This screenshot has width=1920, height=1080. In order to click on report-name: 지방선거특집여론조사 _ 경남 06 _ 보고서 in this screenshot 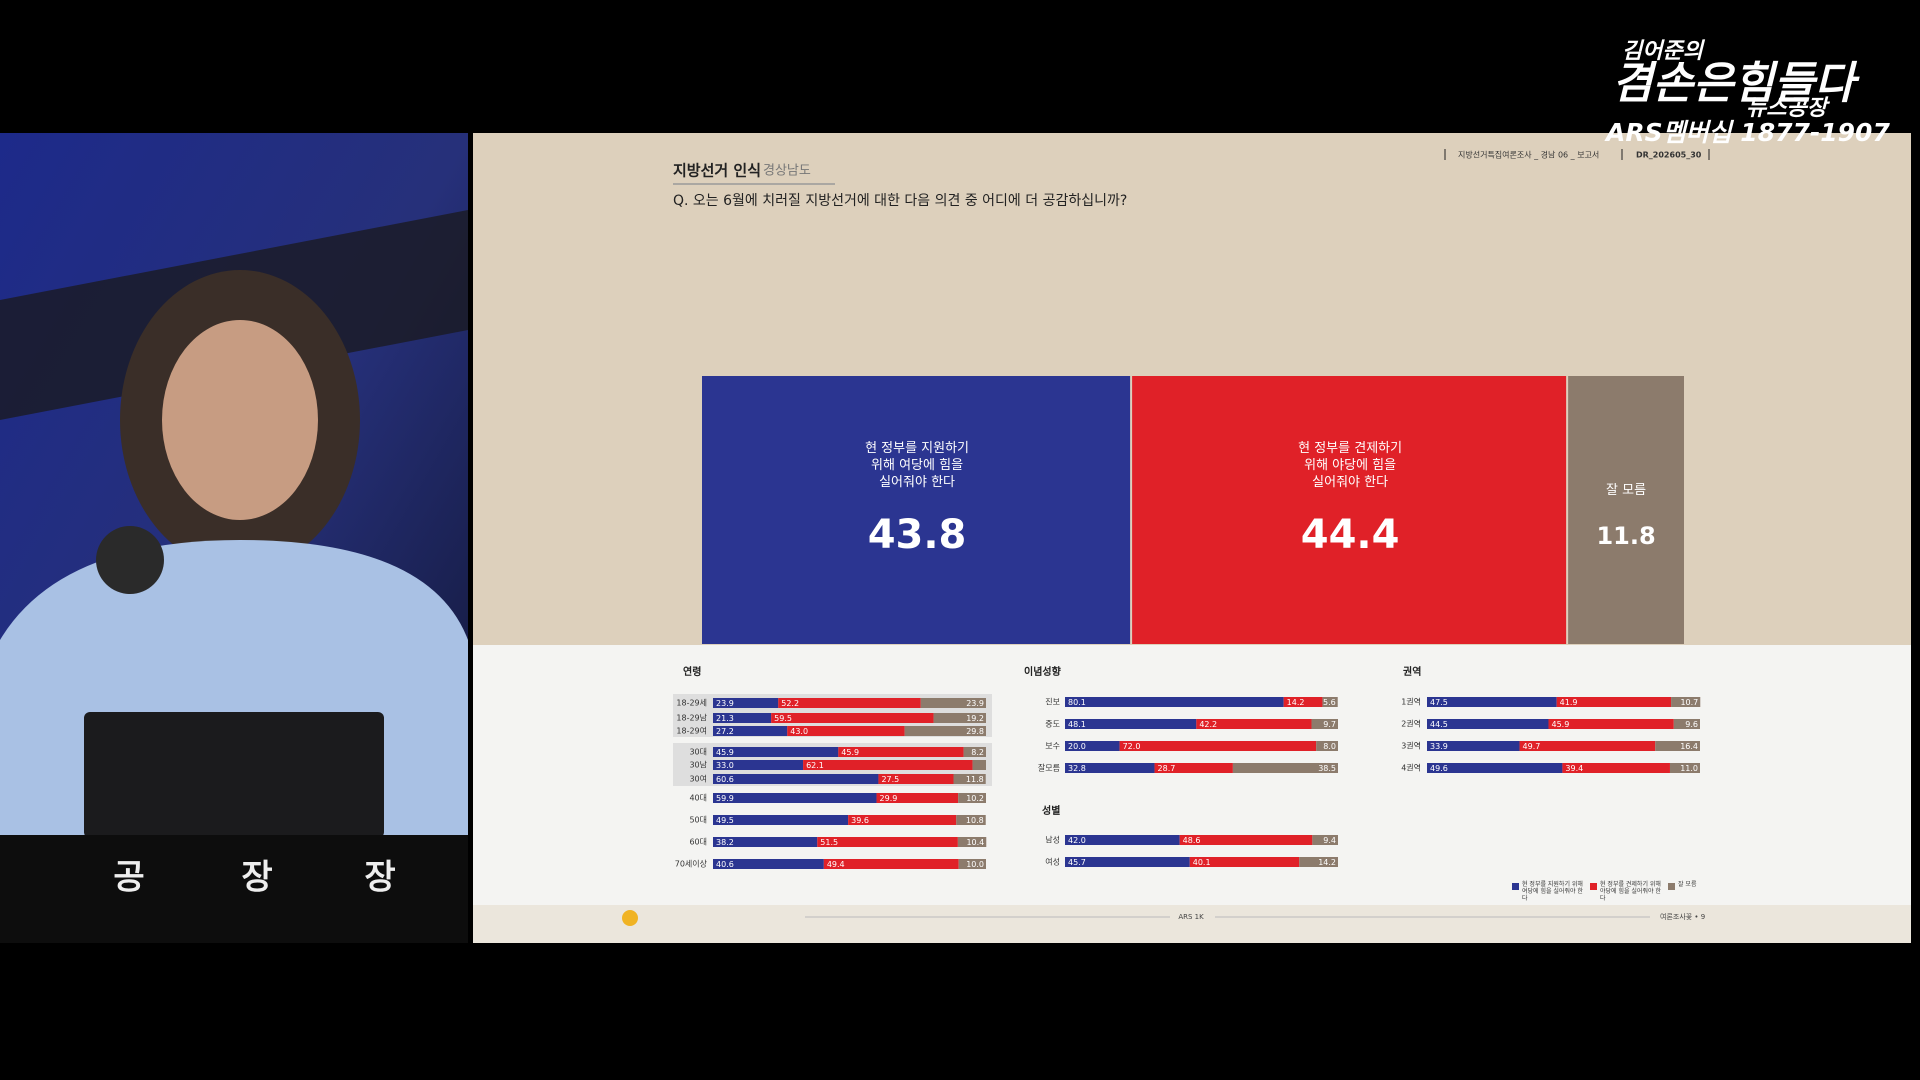, I will do `click(1528, 155)`.